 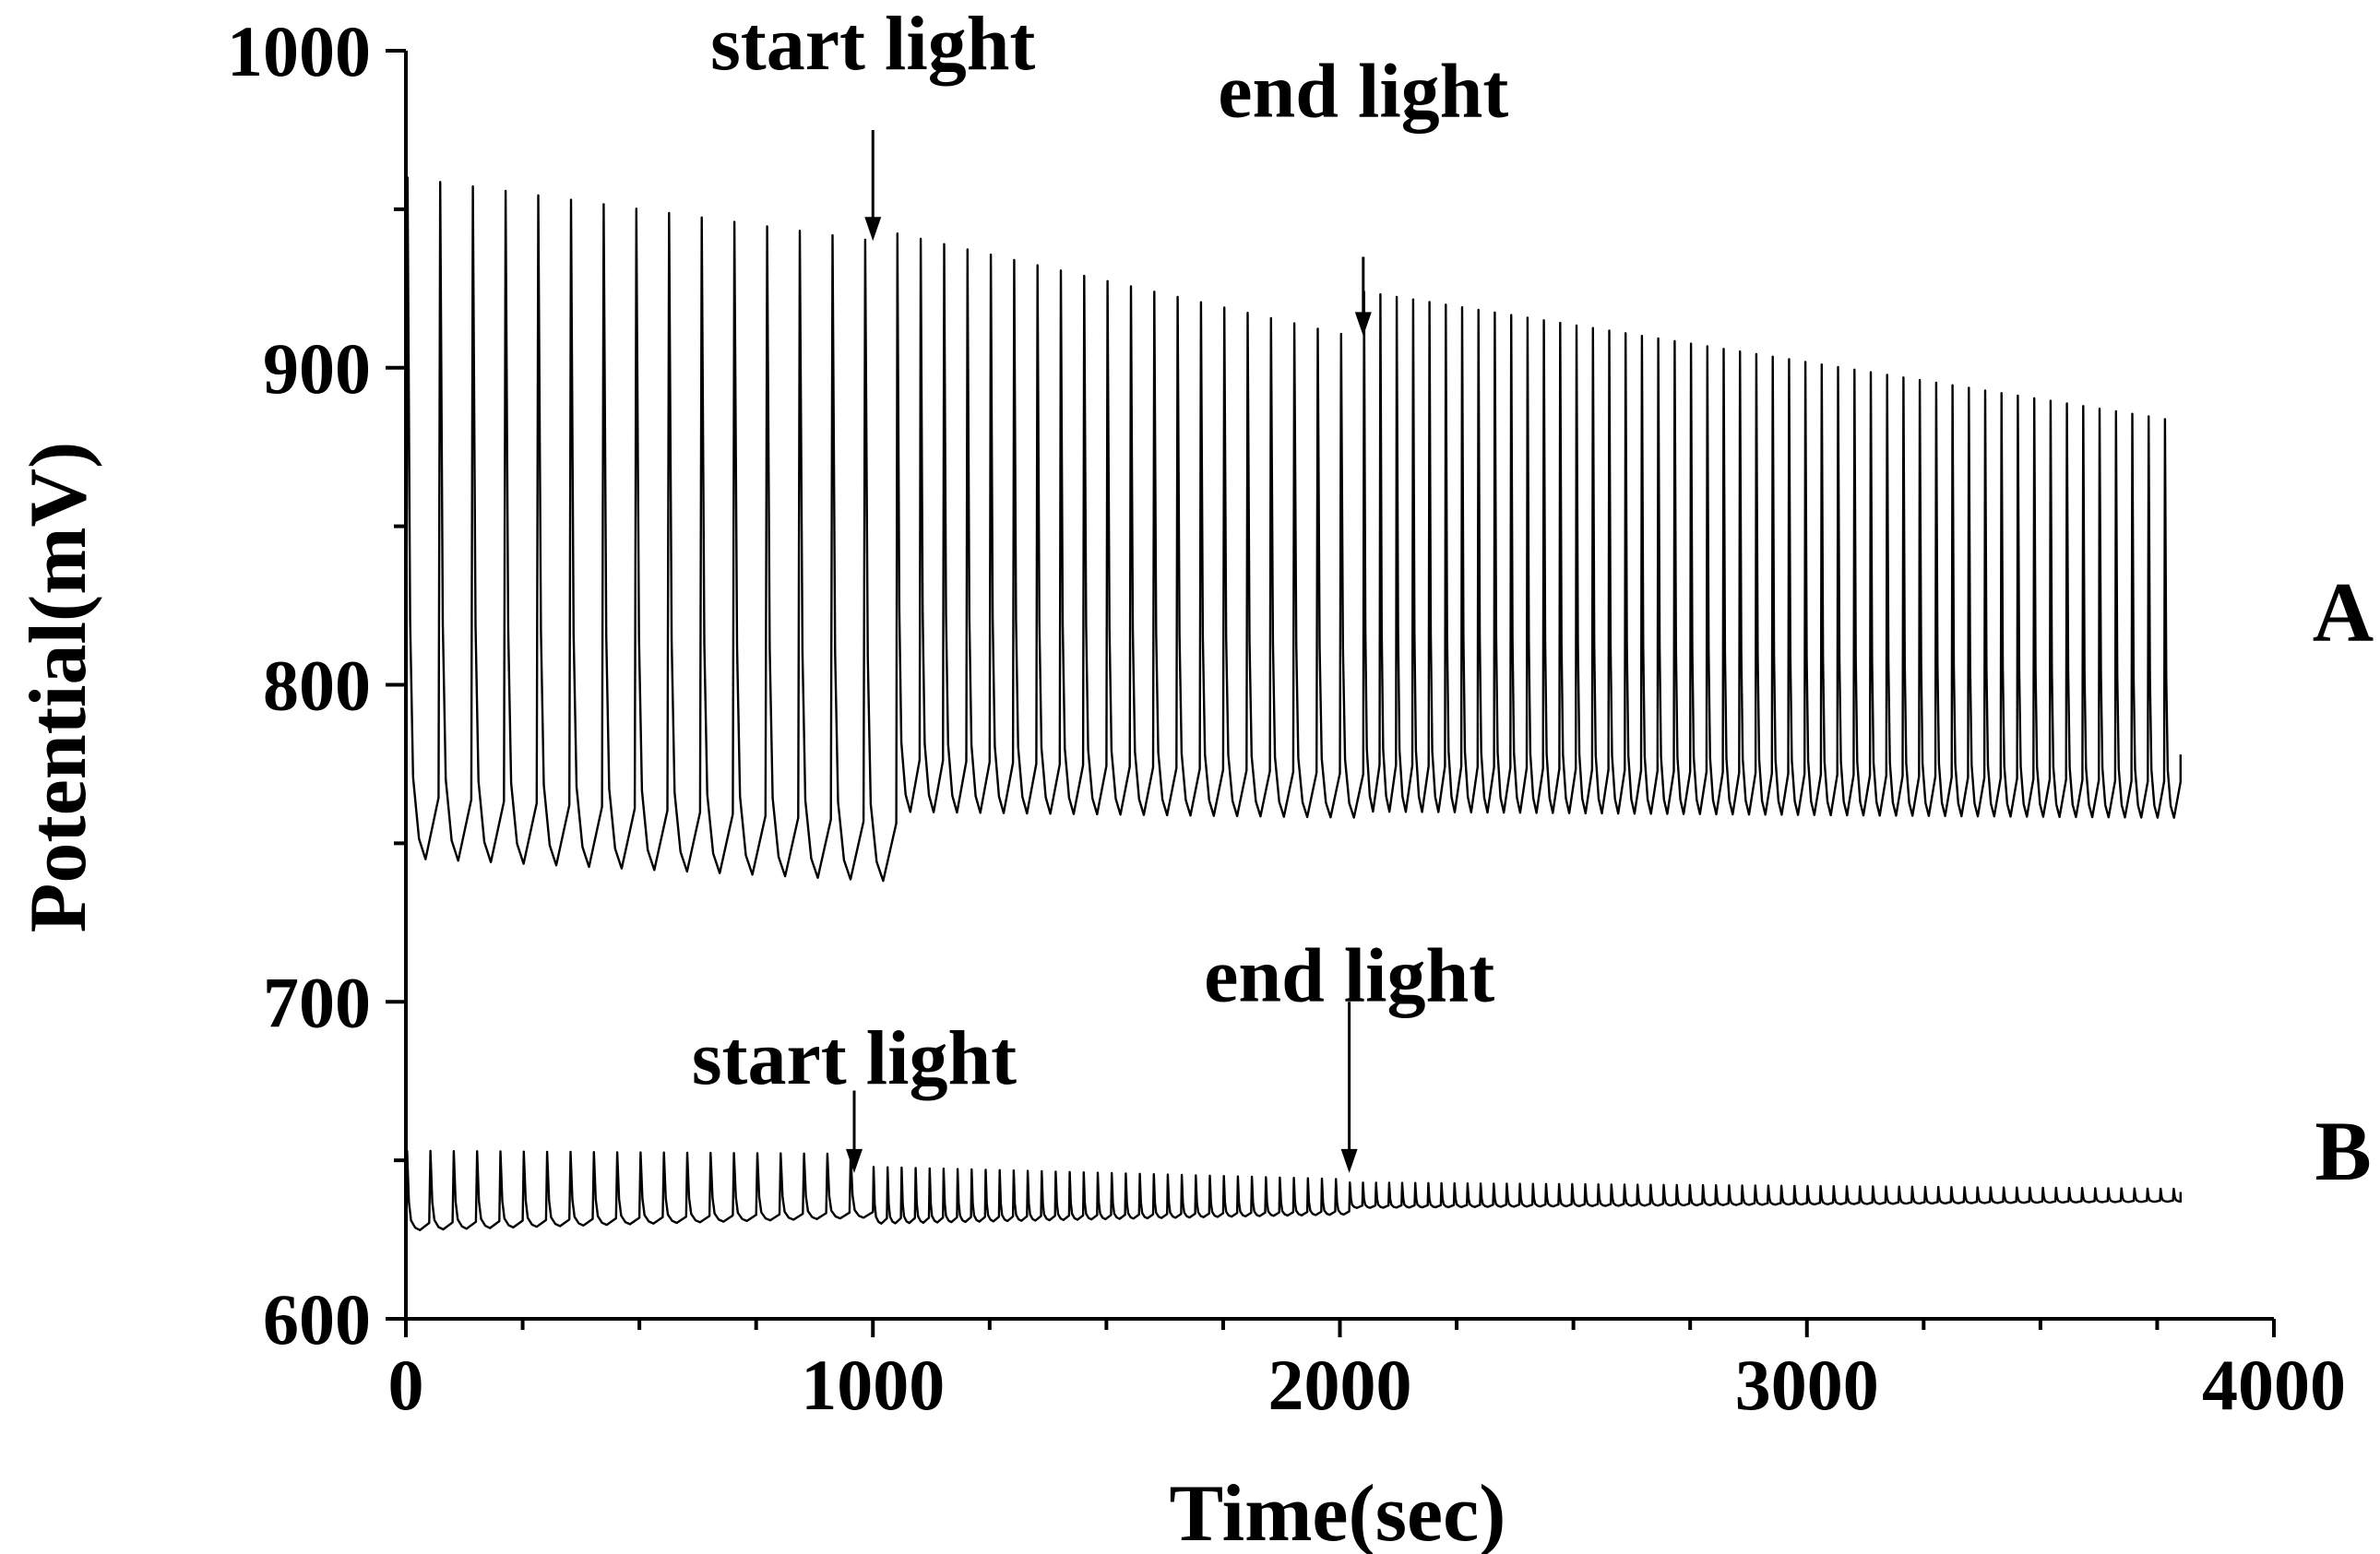 What do you see at coordinates (1807, 1385) in the screenshot?
I see `x-tick-label: 3000` at bounding box center [1807, 1385].